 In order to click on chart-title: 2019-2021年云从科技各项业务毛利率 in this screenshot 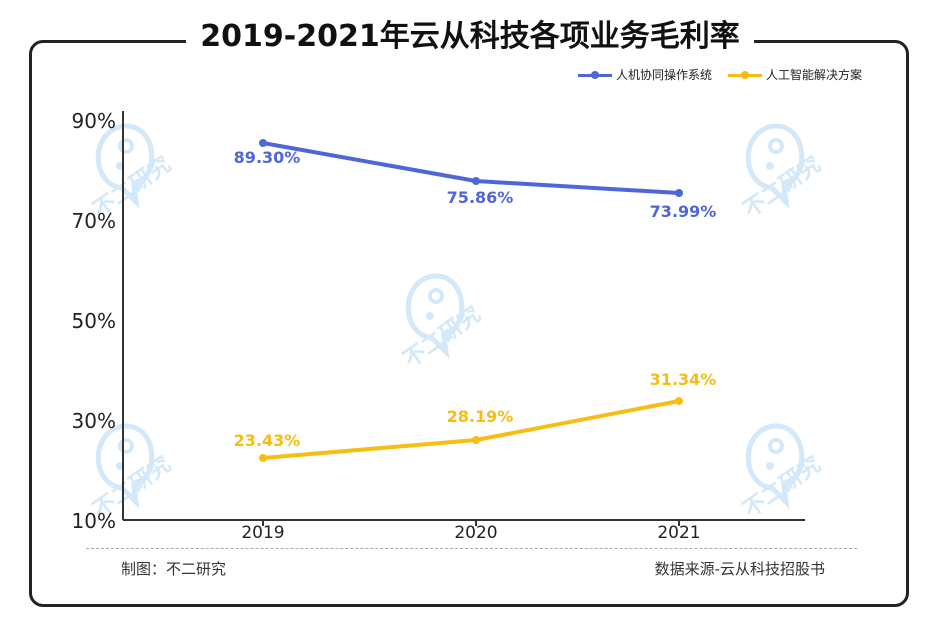, I will do `click(470, 36)`.